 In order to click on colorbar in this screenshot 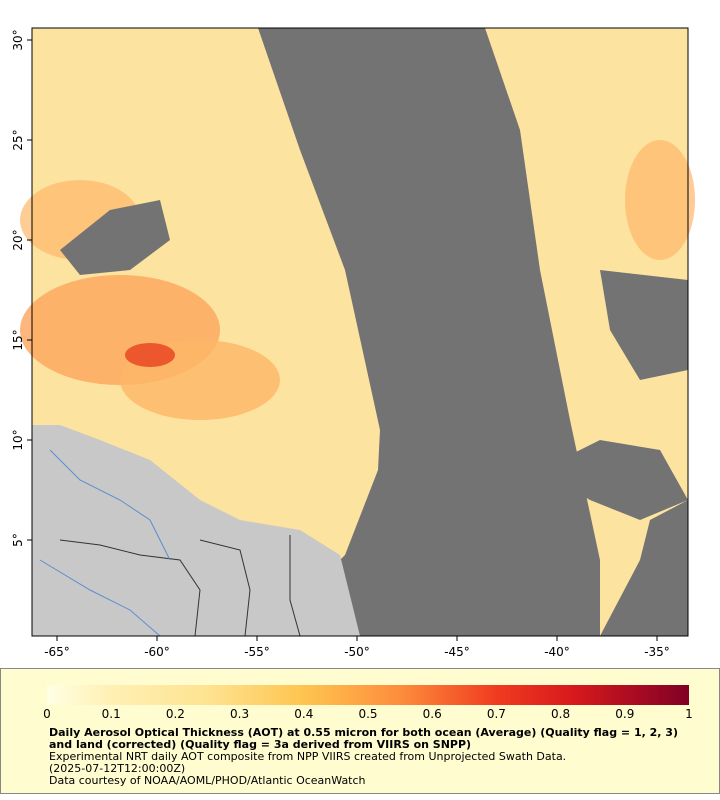, I will do `click(368, 695)`.